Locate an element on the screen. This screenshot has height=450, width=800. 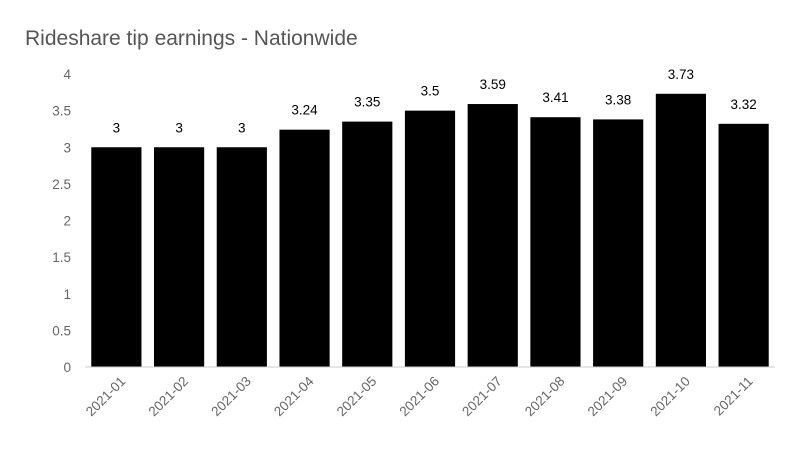
y-tick-label: 2.5 is located at coordinates (61, 184).